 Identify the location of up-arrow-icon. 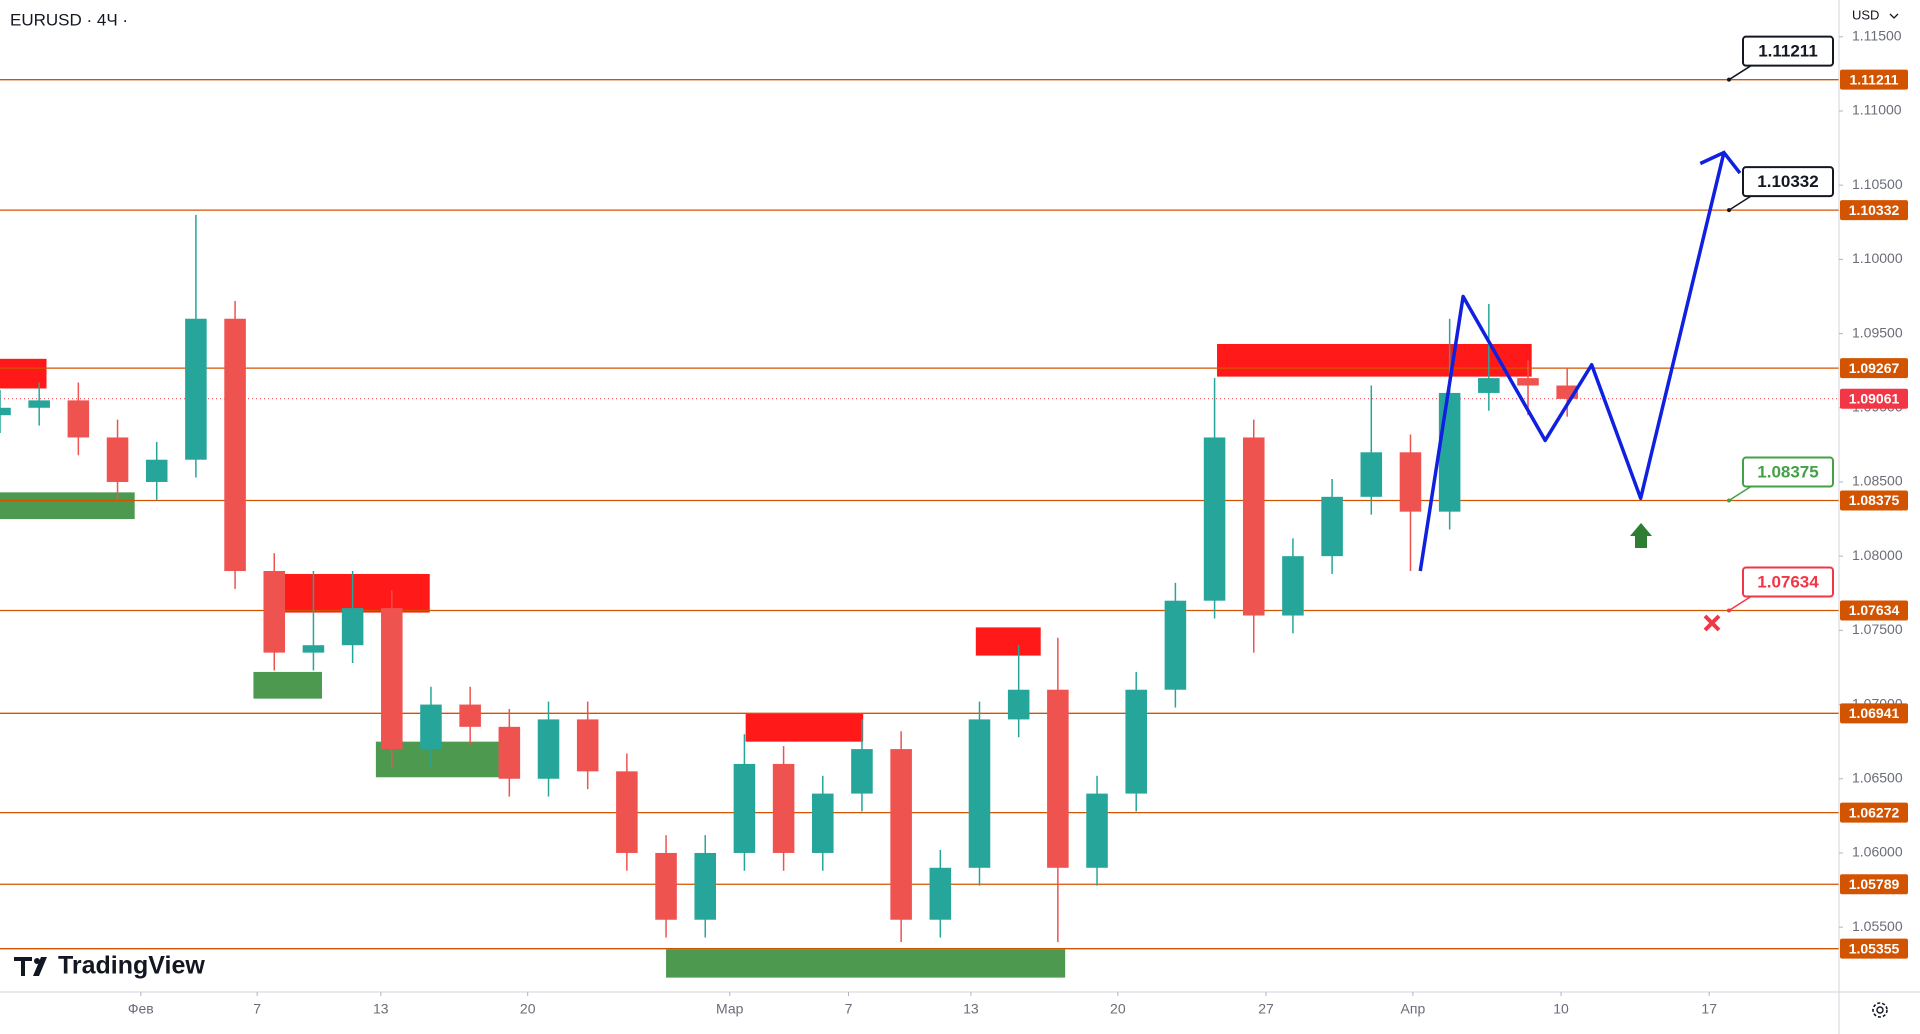
(1641, 535).